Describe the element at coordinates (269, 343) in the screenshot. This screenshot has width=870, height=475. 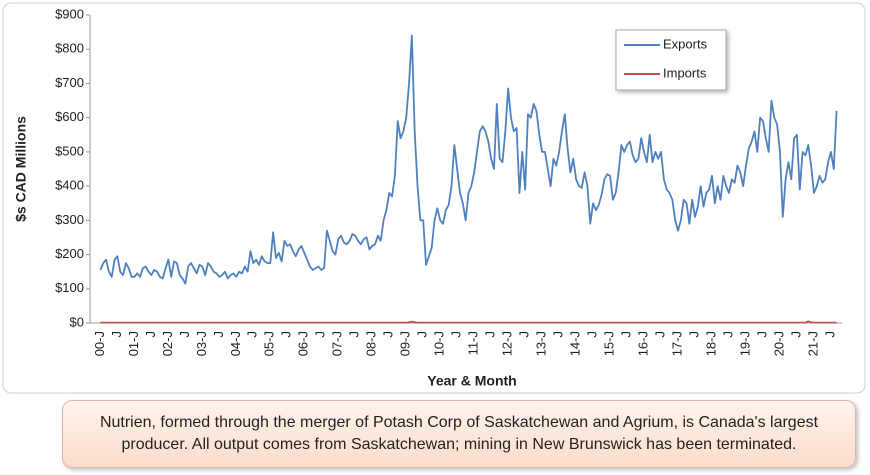
I see `x-tick-label: 05-J` at that location.